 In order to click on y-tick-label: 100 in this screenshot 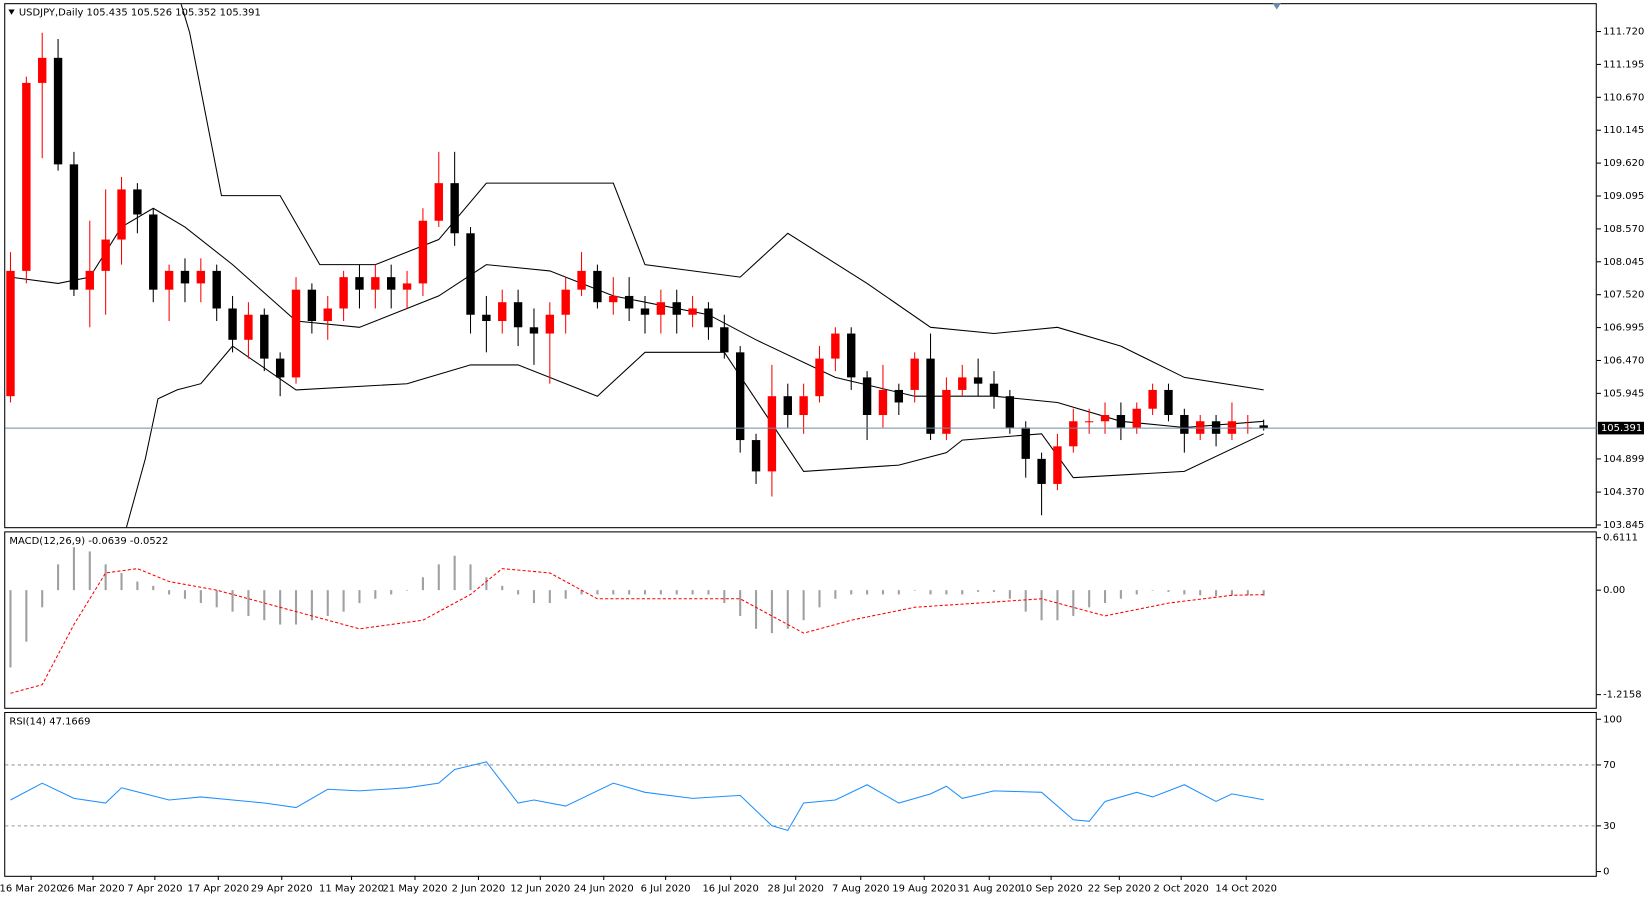, I will do `click(1612, 719)`.